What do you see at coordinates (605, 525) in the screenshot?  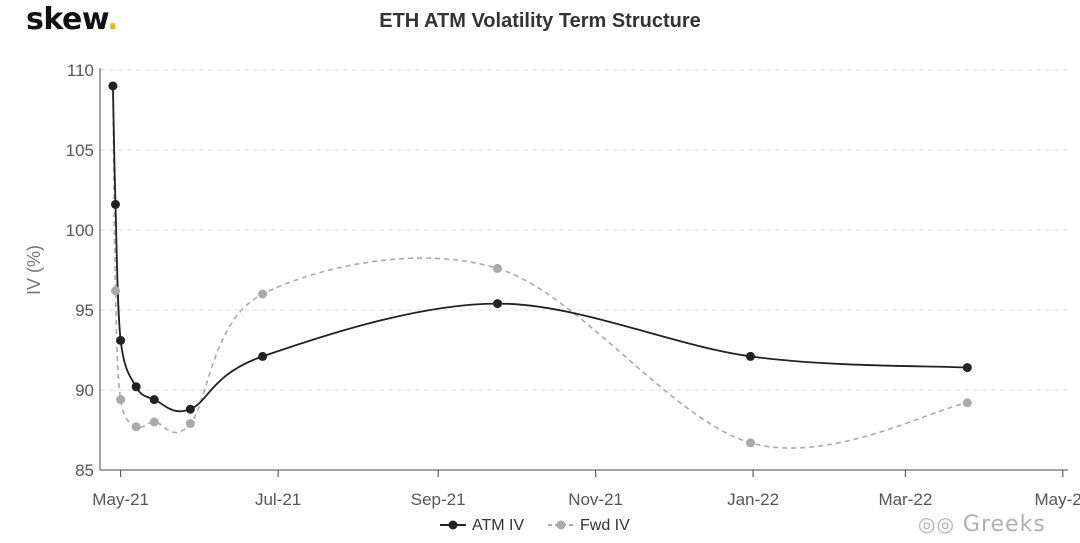 I see `legend-label: Fwd IV` at bounding box center [605, 525].